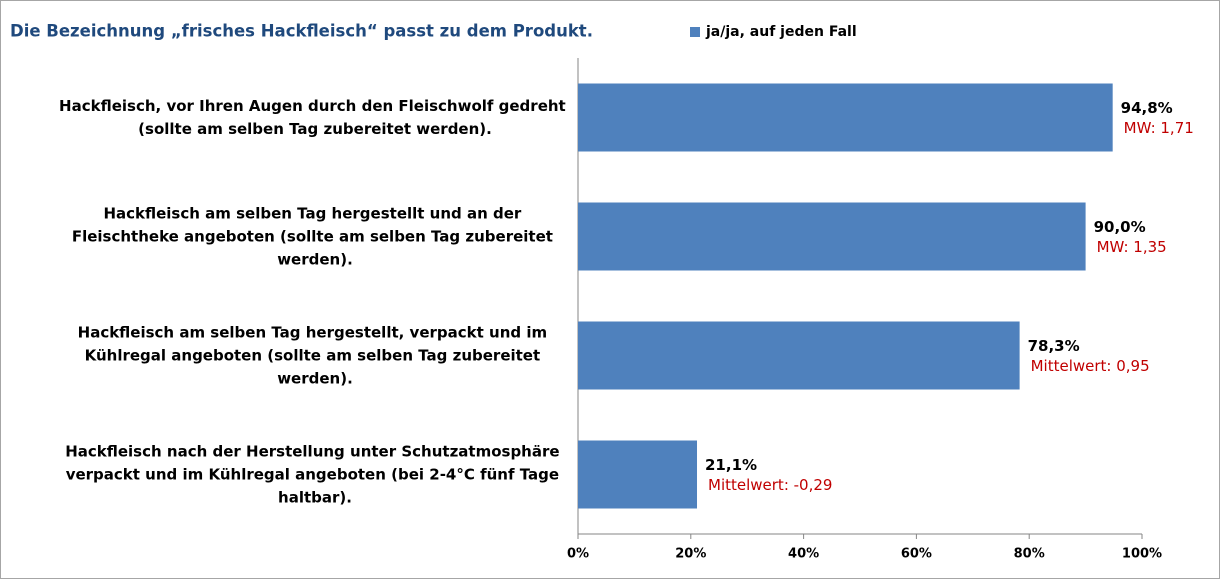  I want to click on x-tick-label: 100%, so click(1142, 554).